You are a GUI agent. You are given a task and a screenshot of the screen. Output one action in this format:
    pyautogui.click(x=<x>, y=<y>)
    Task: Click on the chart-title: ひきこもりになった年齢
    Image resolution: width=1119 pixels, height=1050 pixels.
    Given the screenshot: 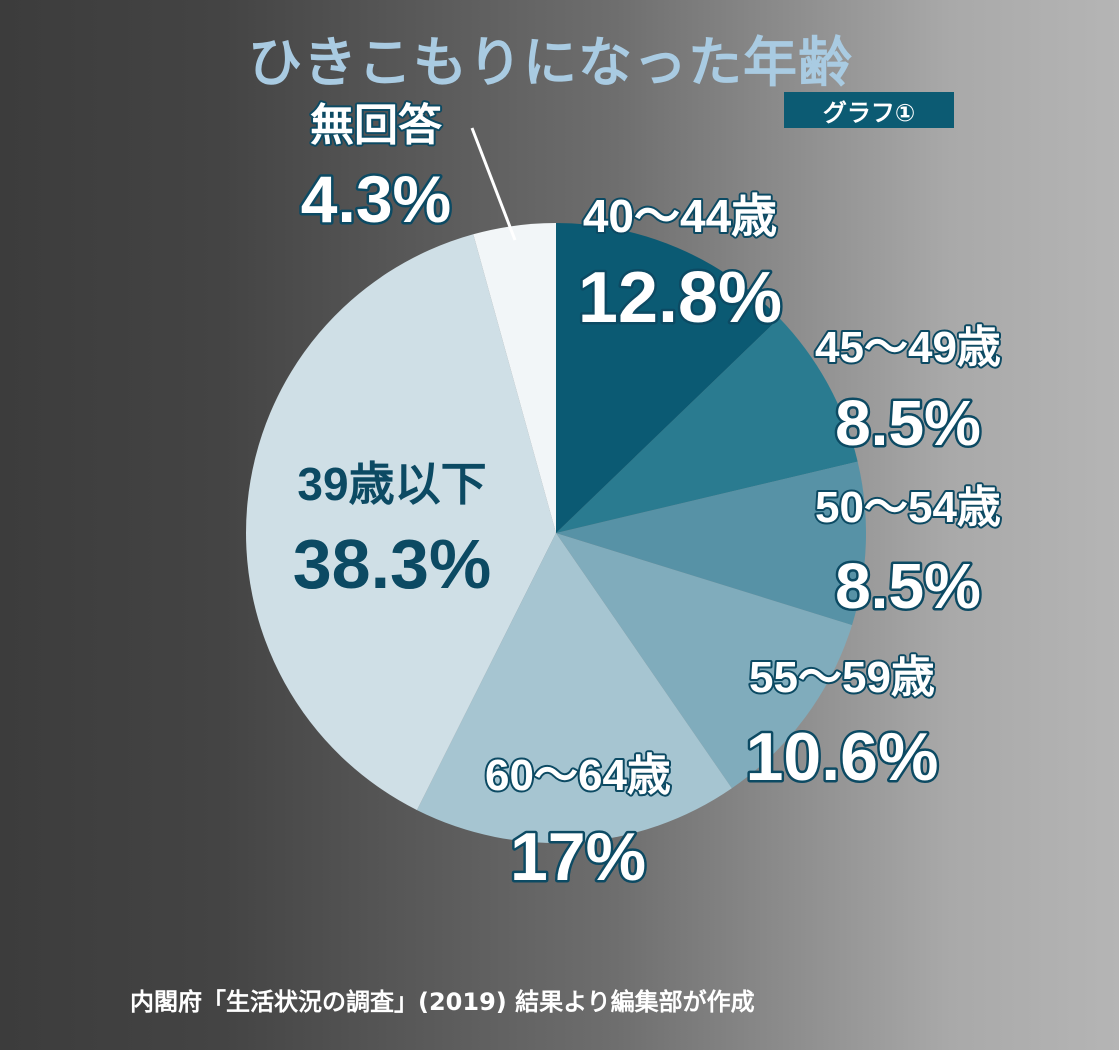 What is the action you would take?
    pyautogui.click(x=550, y=62)
    